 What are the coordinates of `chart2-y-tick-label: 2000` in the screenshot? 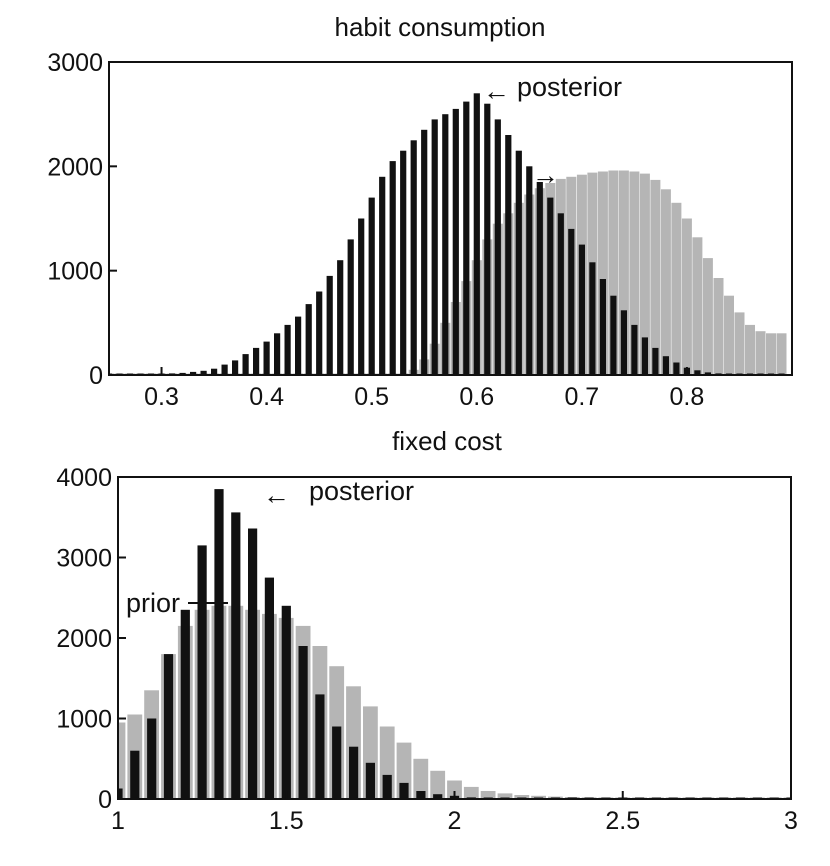 It's located at (84, 639).